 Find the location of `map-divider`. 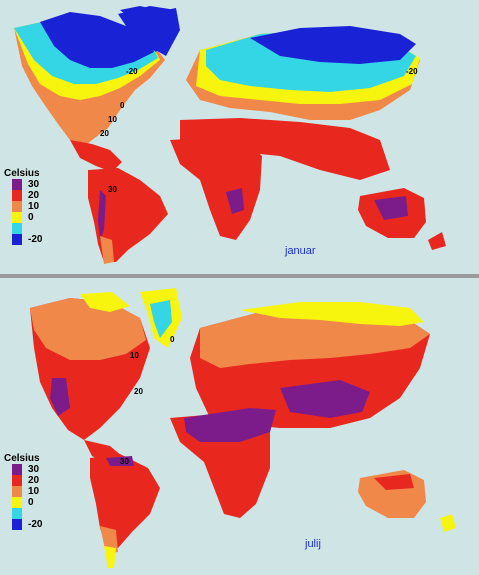

map-divider is located at coordinates (239, 276).